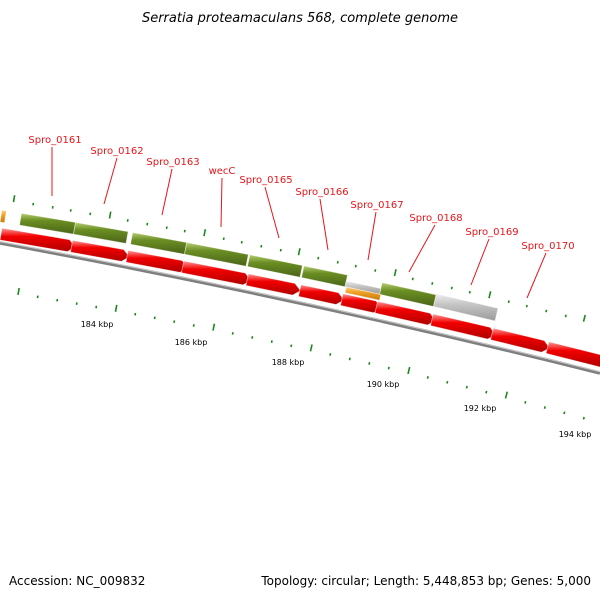 The height and width of the screenshot is (600, 600). Describe the element at coordinates (480, 408) in the screenshot. I see `scale-label-192: 192 kbp` at that location.